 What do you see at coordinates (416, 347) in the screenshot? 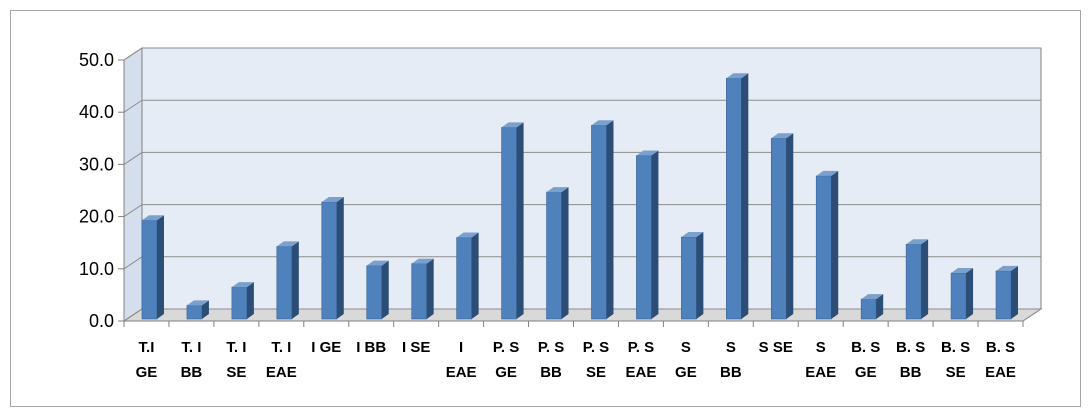
I see `x-category-label: I SE` at bounding box center [416, 347].